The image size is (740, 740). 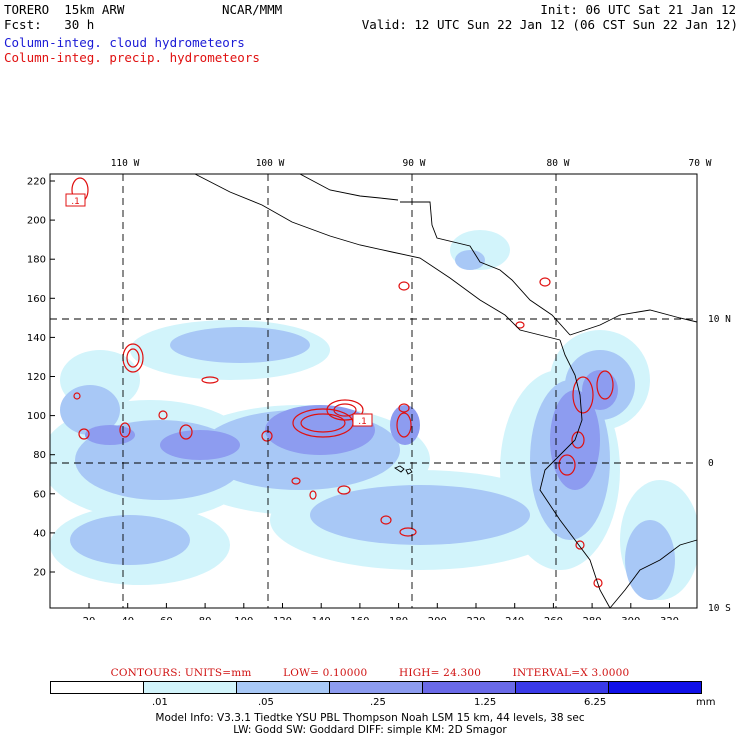 I want to click on y-tick-label: 180, so click(x=36, y=260).